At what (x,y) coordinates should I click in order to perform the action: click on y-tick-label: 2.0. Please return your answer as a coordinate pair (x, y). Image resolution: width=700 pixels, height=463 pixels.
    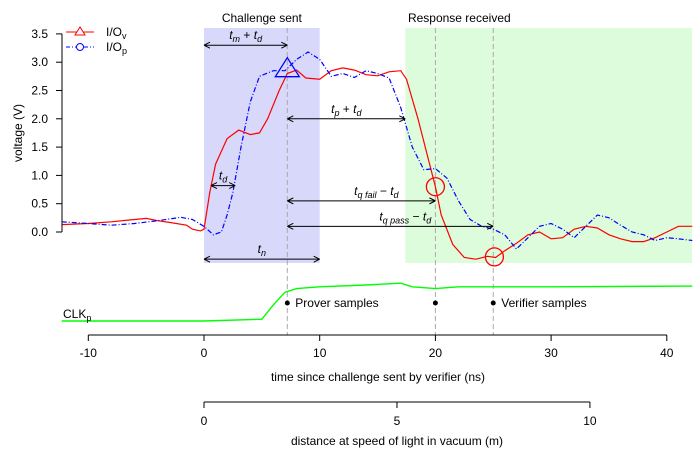
    Looking at the image, I should click on (39, 119).